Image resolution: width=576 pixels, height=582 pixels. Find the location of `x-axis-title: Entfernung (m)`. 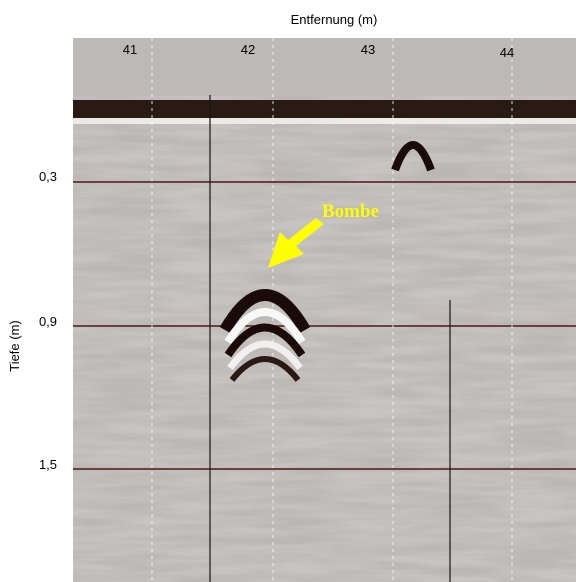

x-axis-title: Entfernung (m) is located at coordinates (334, 19).